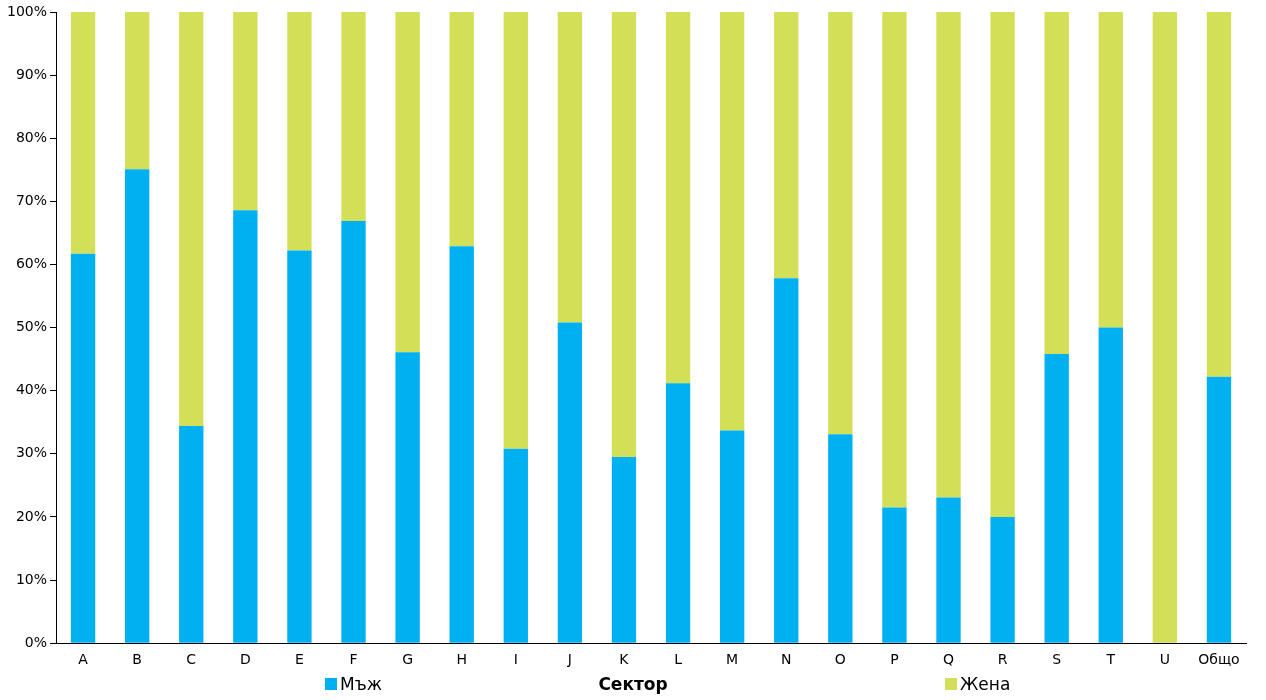 This screenshot has height=700, width=1266. Describe the element at coordinates (137, 659) in the screenshot. I see `x-tick-label: B` at that location.